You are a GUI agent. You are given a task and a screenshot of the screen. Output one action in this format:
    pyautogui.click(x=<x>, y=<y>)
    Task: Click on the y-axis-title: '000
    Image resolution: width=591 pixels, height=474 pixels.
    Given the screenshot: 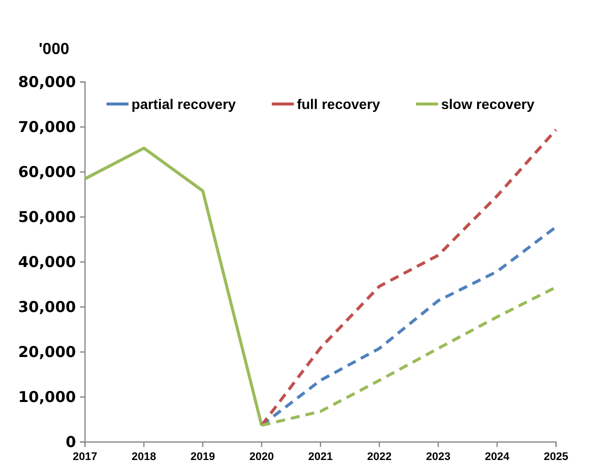 What is the action you would take?
    pyautogui.click(x=54, y=49)
    